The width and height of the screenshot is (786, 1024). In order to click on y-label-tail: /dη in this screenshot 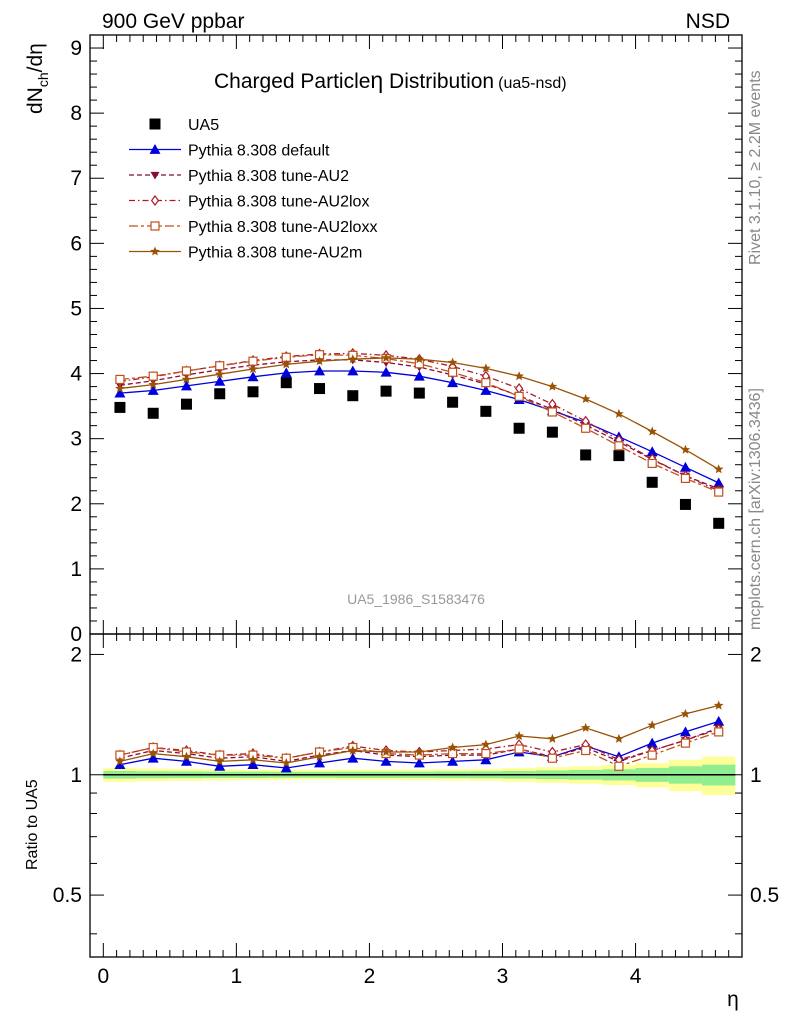, I will do `click(35, 57)`.